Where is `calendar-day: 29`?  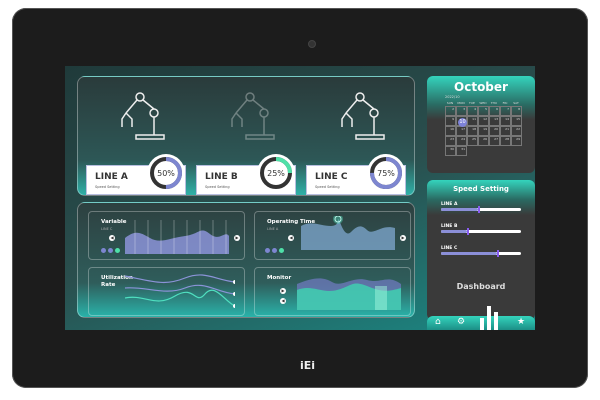
calendar-day: 29 is located at coordinates (516, 141).